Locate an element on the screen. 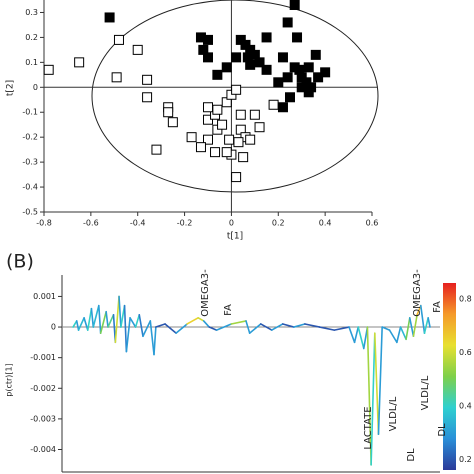  annotation: DL is located at coordinates (411, 455).